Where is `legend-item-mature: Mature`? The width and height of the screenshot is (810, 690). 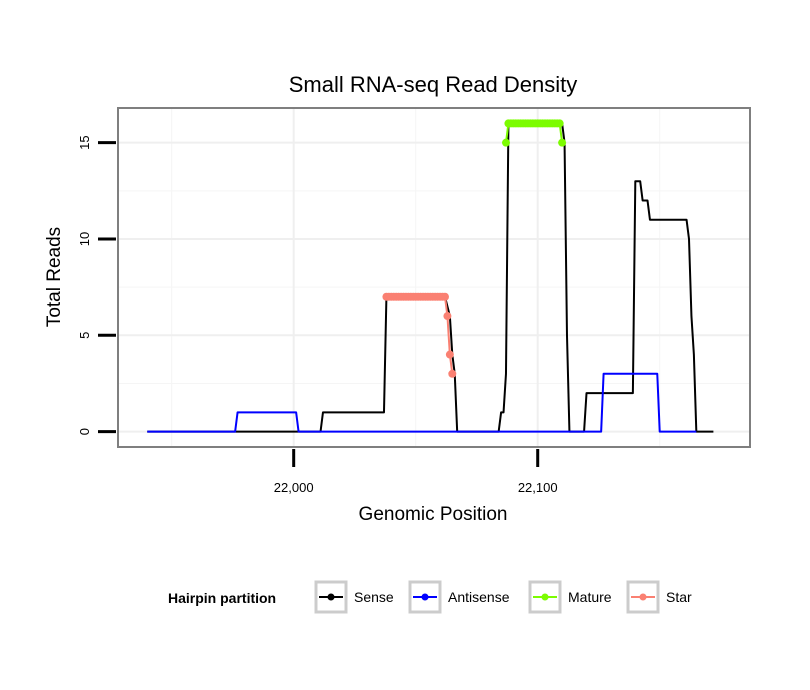
legend-item-mature: Mature is located at coordinates (570, 597).